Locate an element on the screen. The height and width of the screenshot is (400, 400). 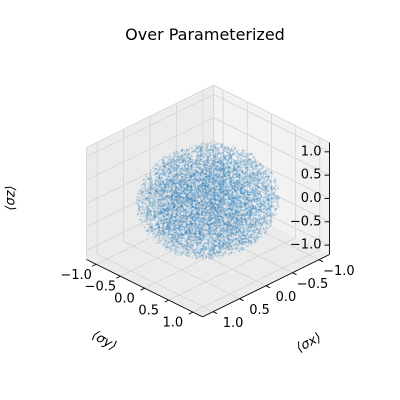
grid-line-z-wall-y is located at coordinates (150, 196).